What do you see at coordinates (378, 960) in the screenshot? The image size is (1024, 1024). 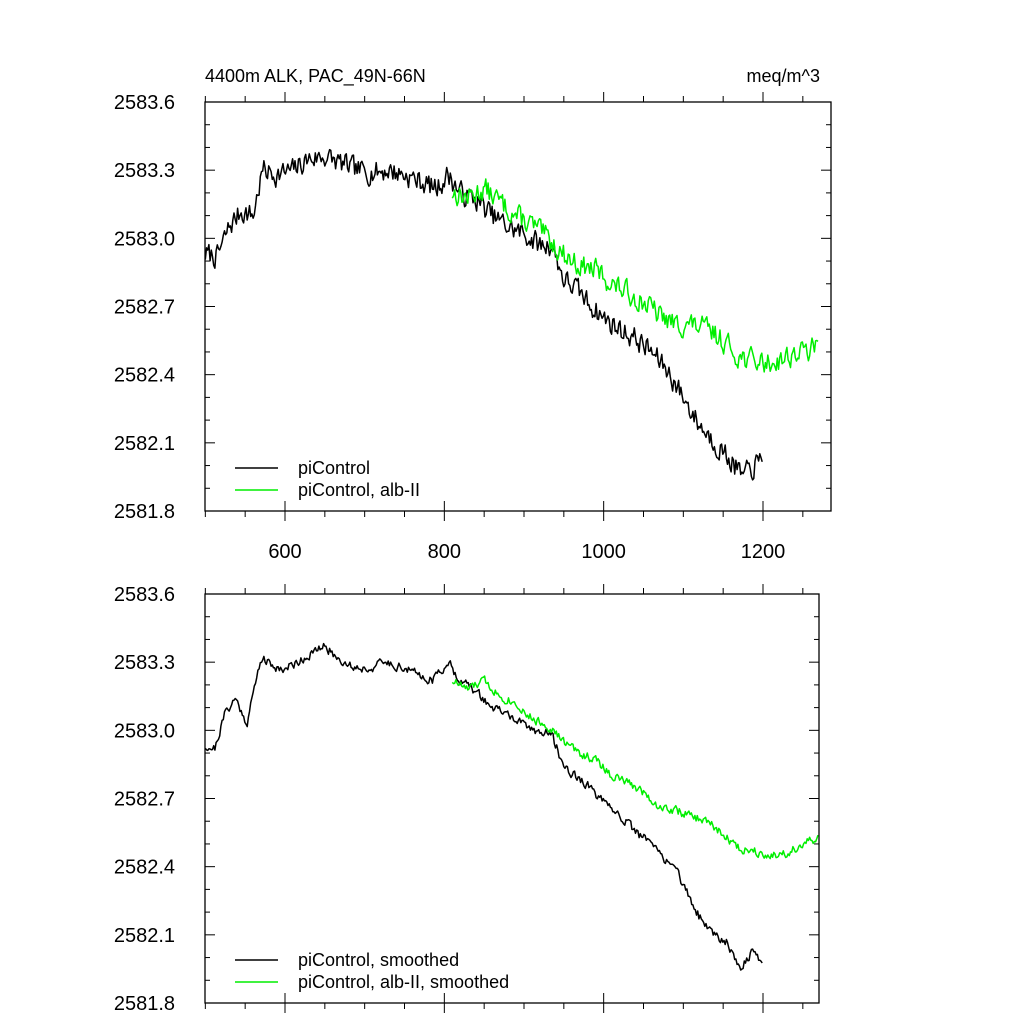 I see `legend-label-picontrol-smoothed: piControl, smoothed` at bounding box center [378, 960].